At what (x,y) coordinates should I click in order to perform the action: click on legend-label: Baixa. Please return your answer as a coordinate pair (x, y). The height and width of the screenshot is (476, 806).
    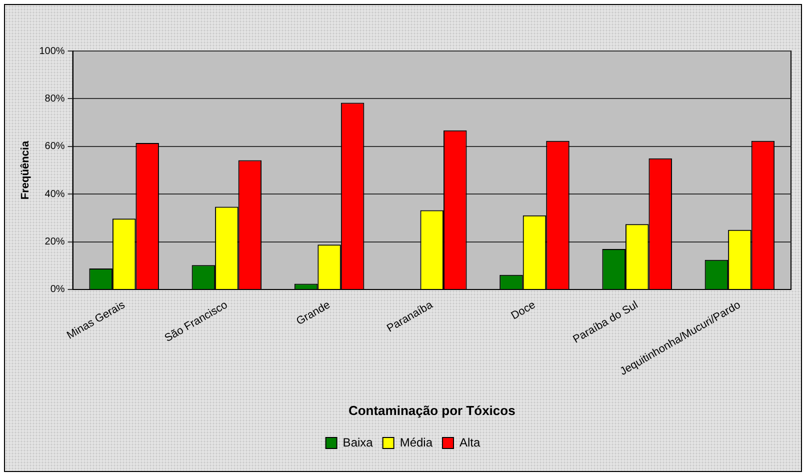
    Looking at the image, I should click on (358, 442).